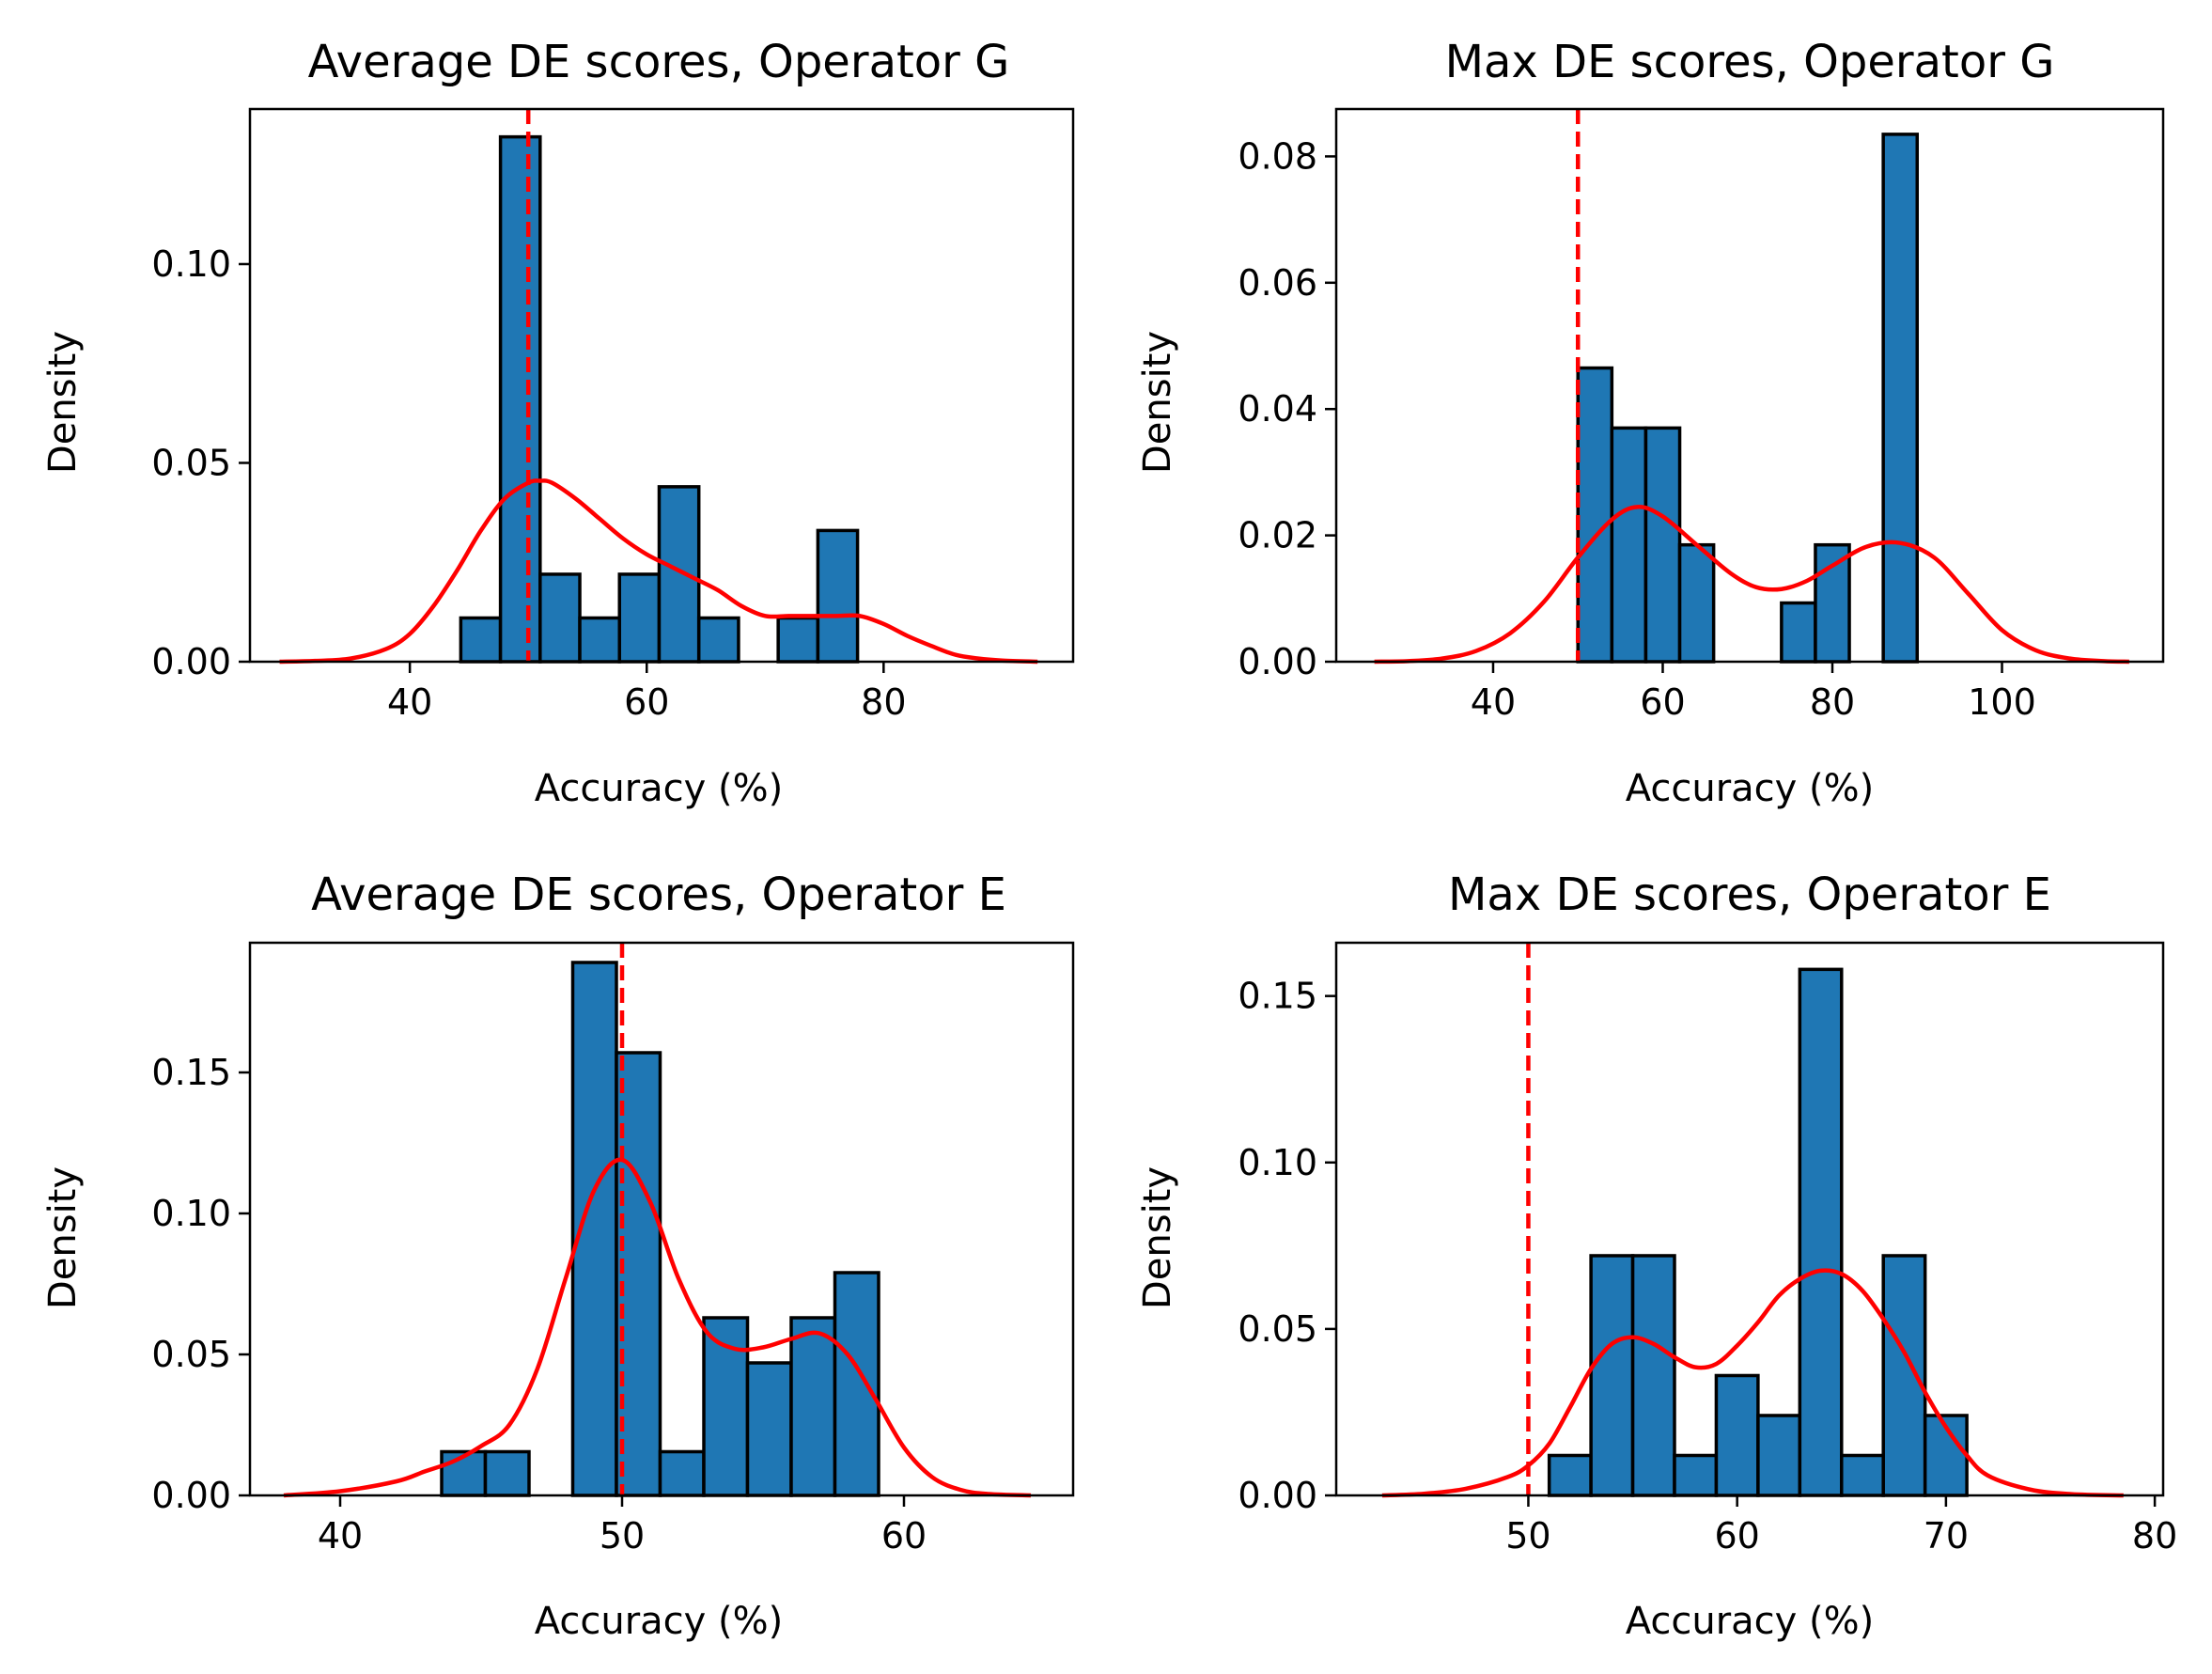  I want to click on y-tick-label: 0.08, so click(1277, 156).